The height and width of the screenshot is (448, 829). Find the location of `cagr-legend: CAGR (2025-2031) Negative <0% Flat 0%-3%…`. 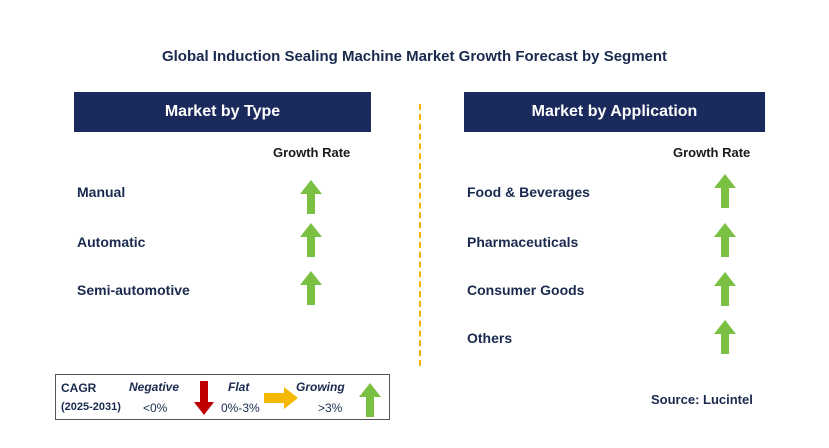

cagr-legend: CAGR (2025-2031) Negative <0% Flat 0%-3%… is located at coordinates (222, 397).